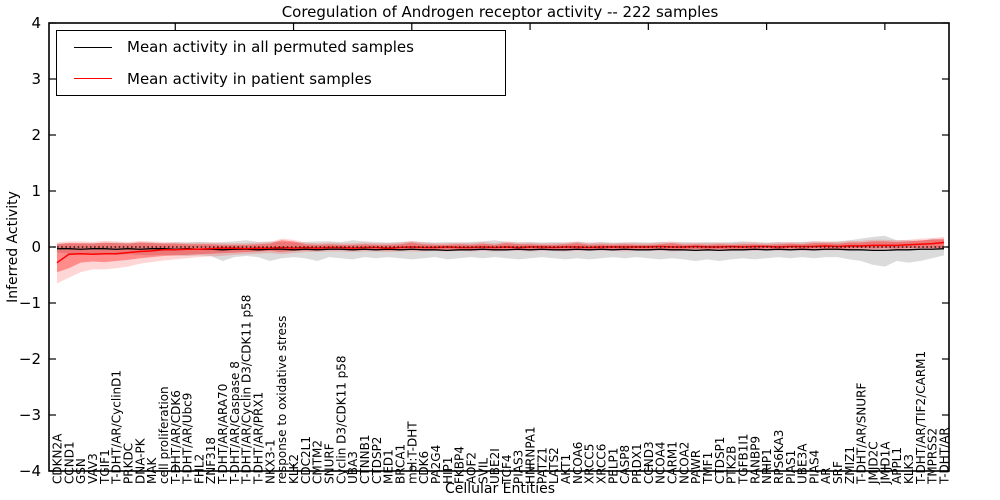 The height and width of the screenshot is (500, 1000). I want to click on x-tick-label: CDKN2A, so click(58, 458).